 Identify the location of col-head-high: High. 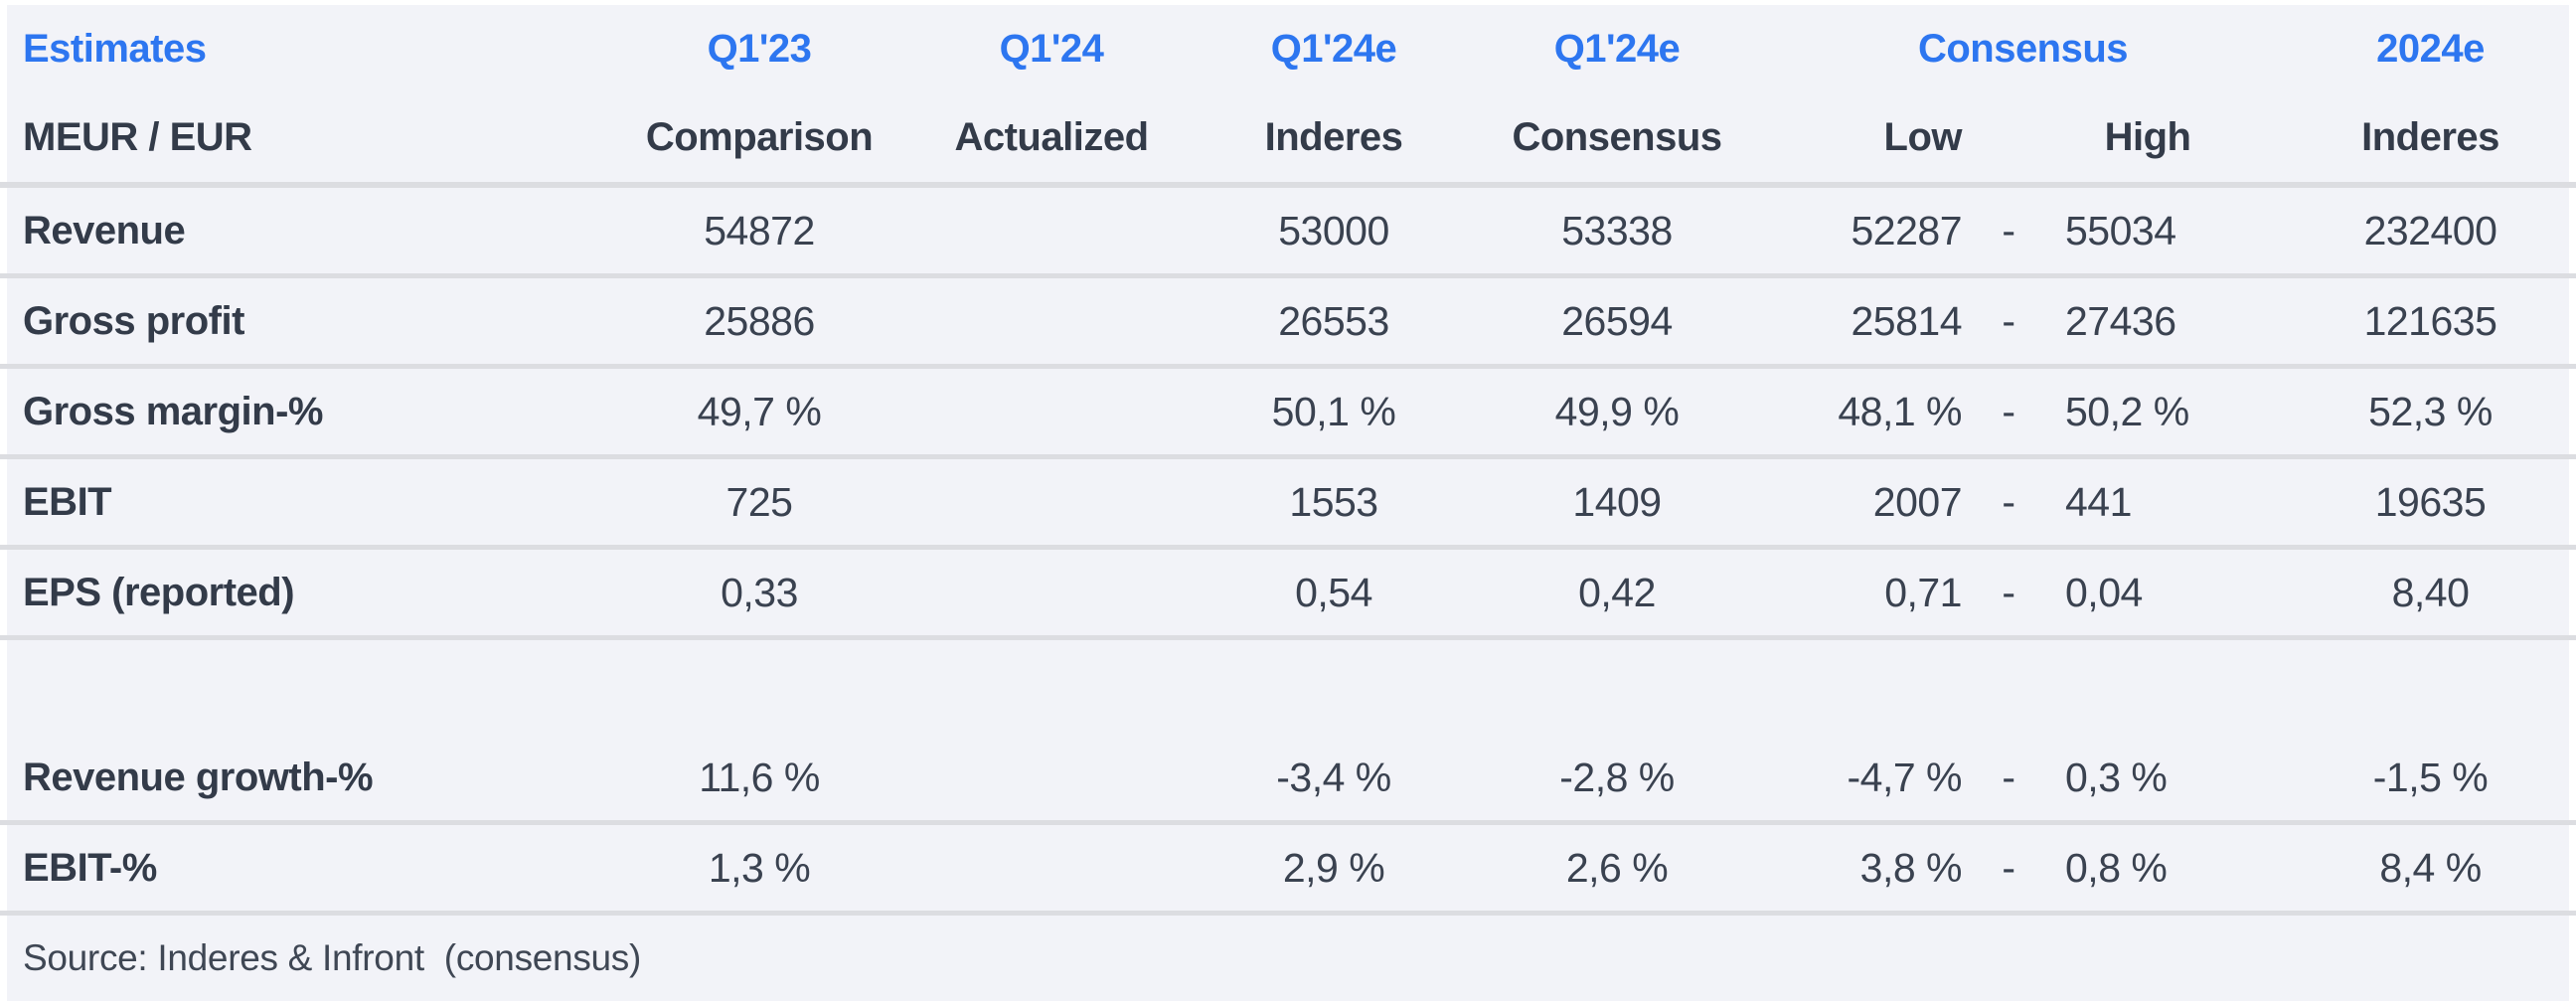
(2147, 137).